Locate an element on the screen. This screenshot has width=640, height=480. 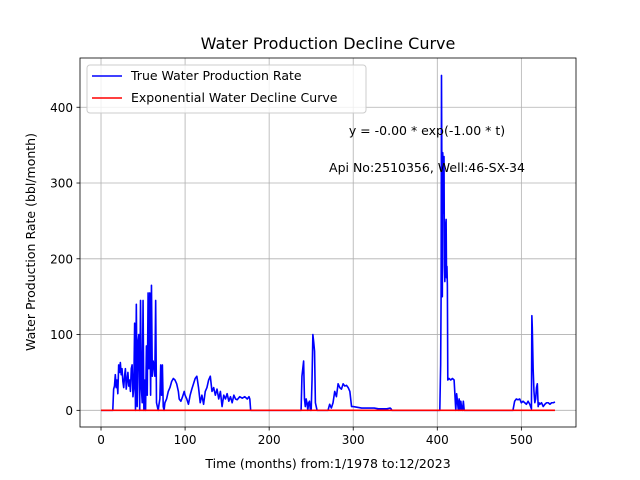
x-tick-label: 500 is located at coordinates (521, 440).